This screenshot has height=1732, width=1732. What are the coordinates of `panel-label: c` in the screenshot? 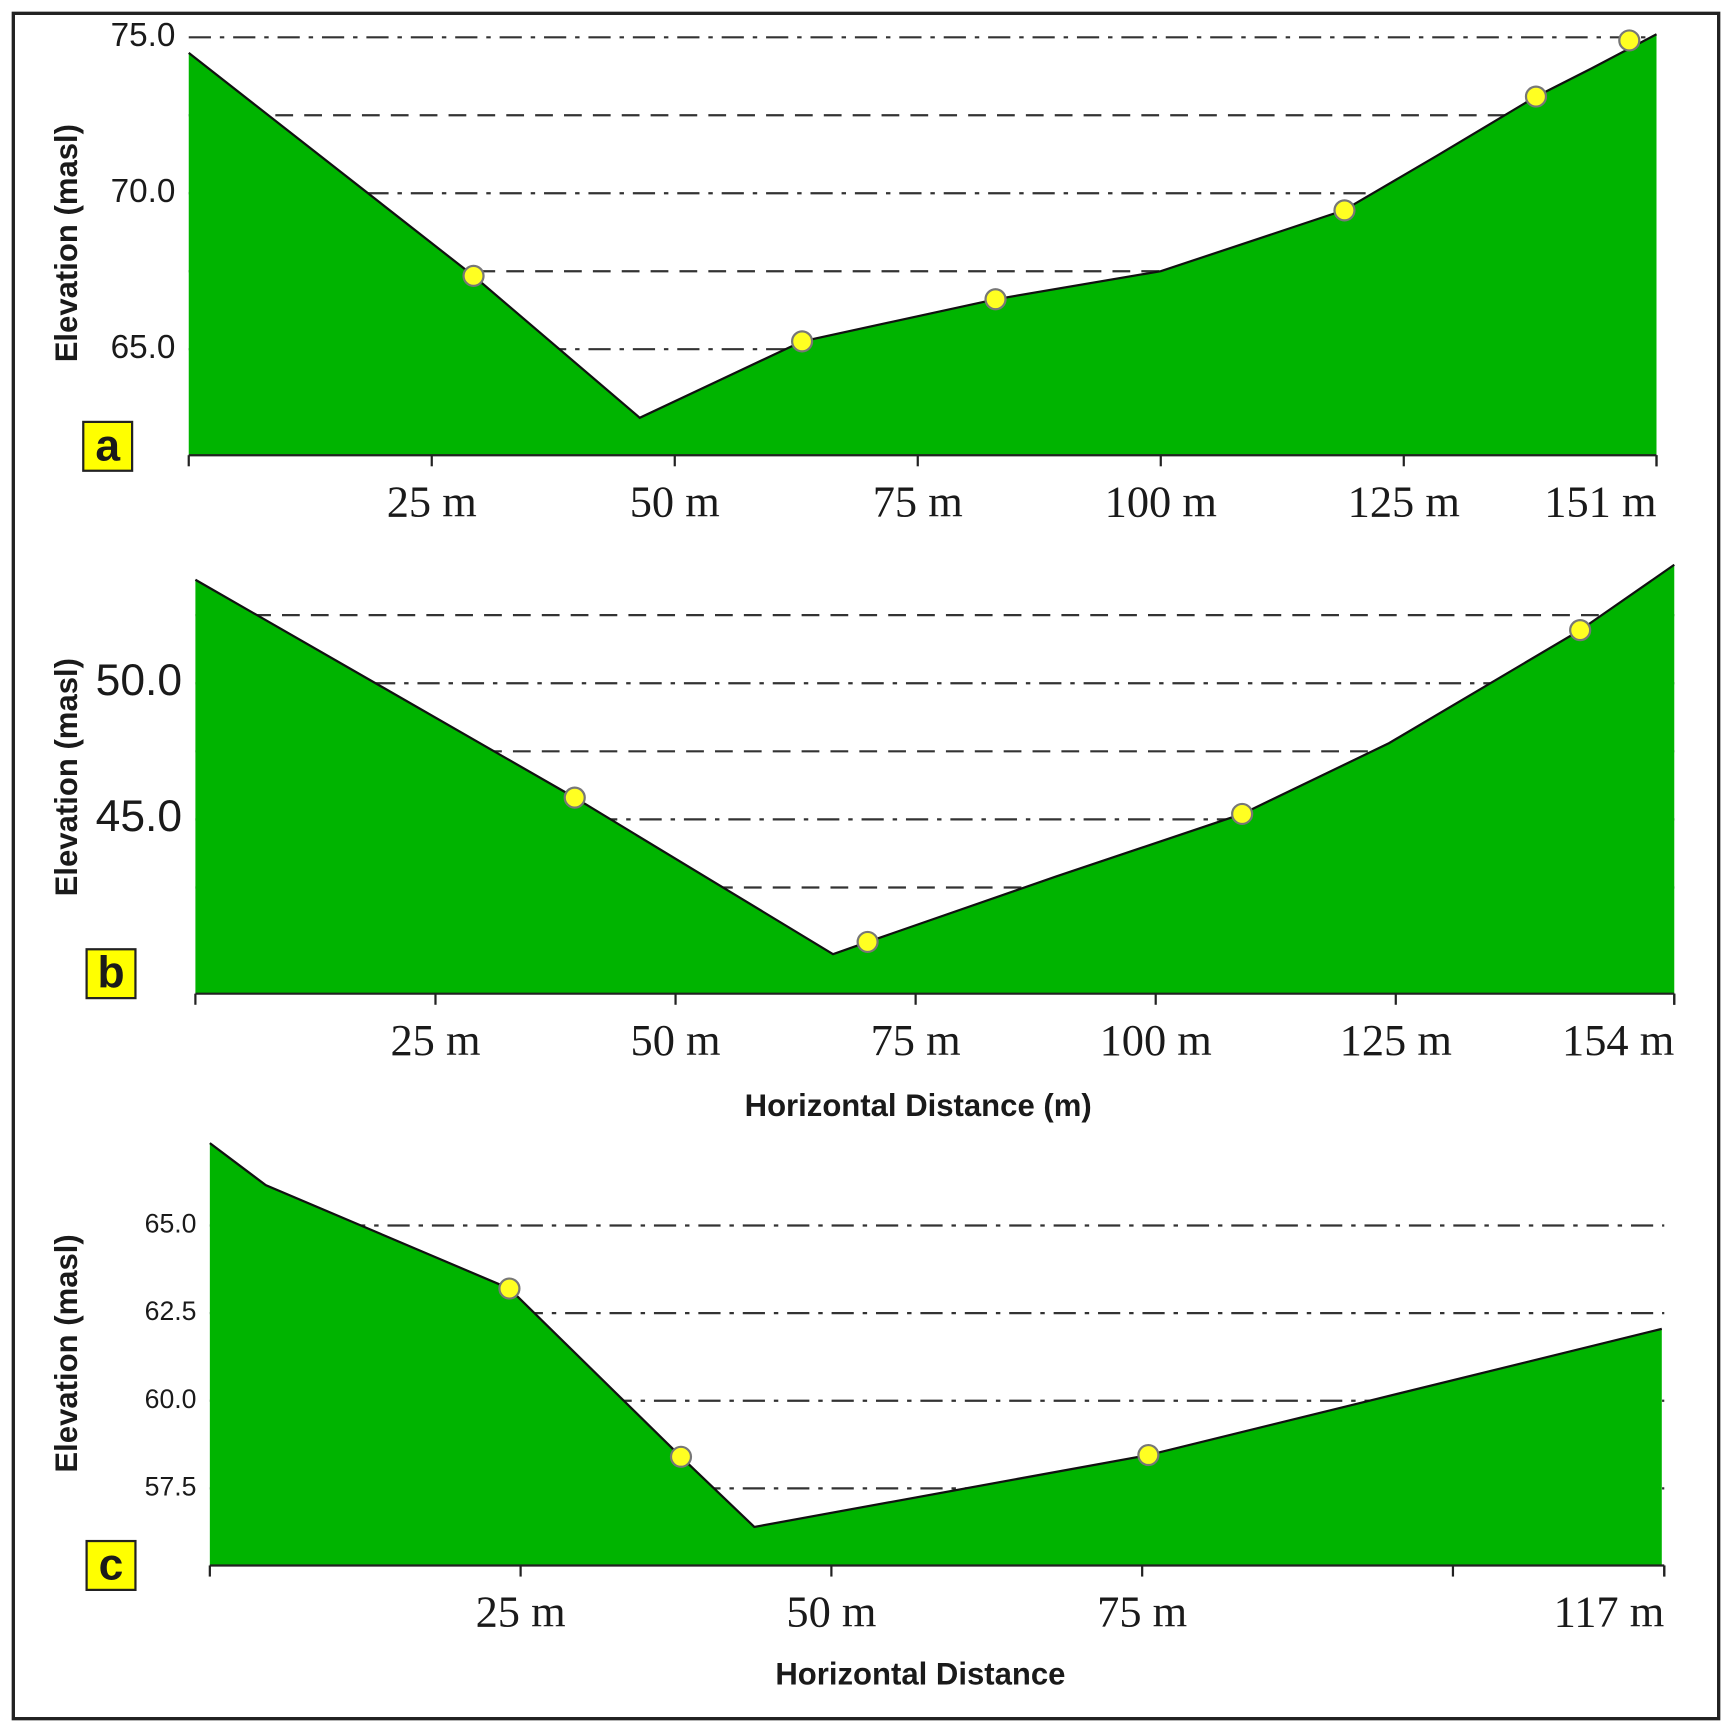 It's located at (111, 1564).